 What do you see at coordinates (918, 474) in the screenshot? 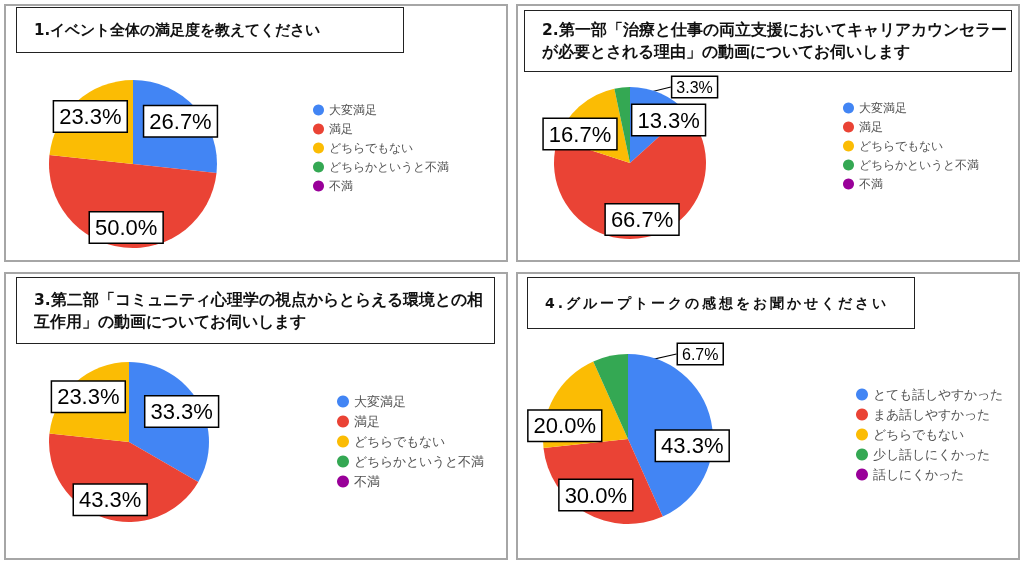
I see `legend-label: 話しにくかった` at bounding box center [918, 474].